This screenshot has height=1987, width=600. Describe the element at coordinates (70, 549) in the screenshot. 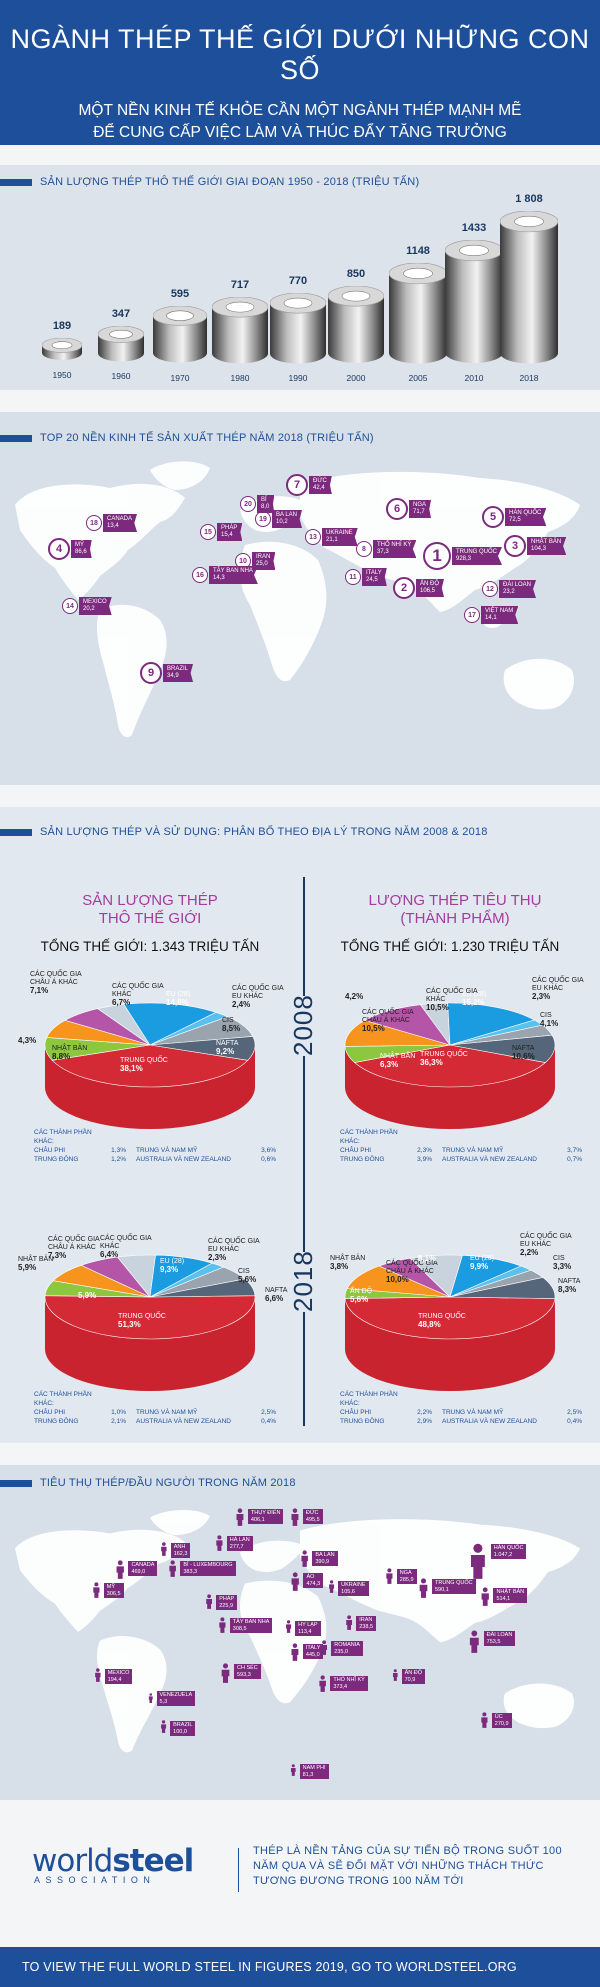

I see `map-marker: 4 MỸ 86,6` at that location.